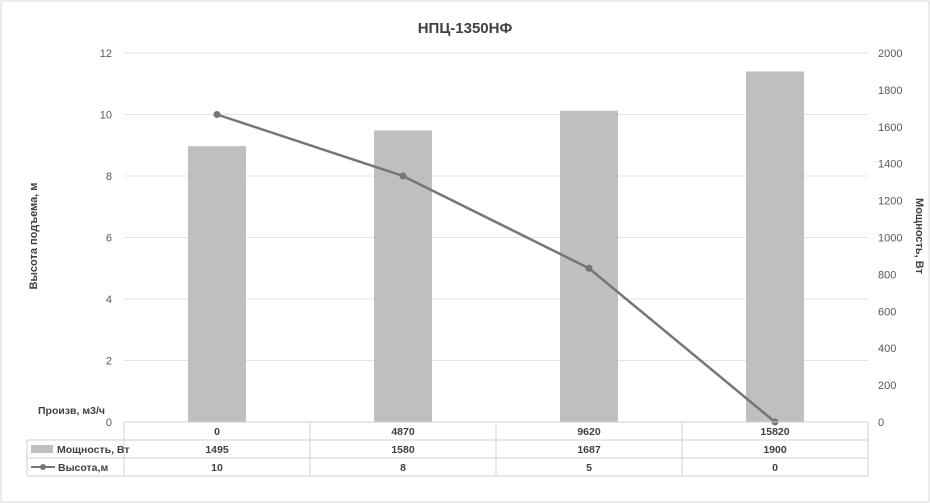 Image resolution: width=930 pixels, height=503 pixels. What do you see at coordinates (890, 202) in the screenshot?
I see `right-tick-label: 1200` at bounding box center [890, 202].